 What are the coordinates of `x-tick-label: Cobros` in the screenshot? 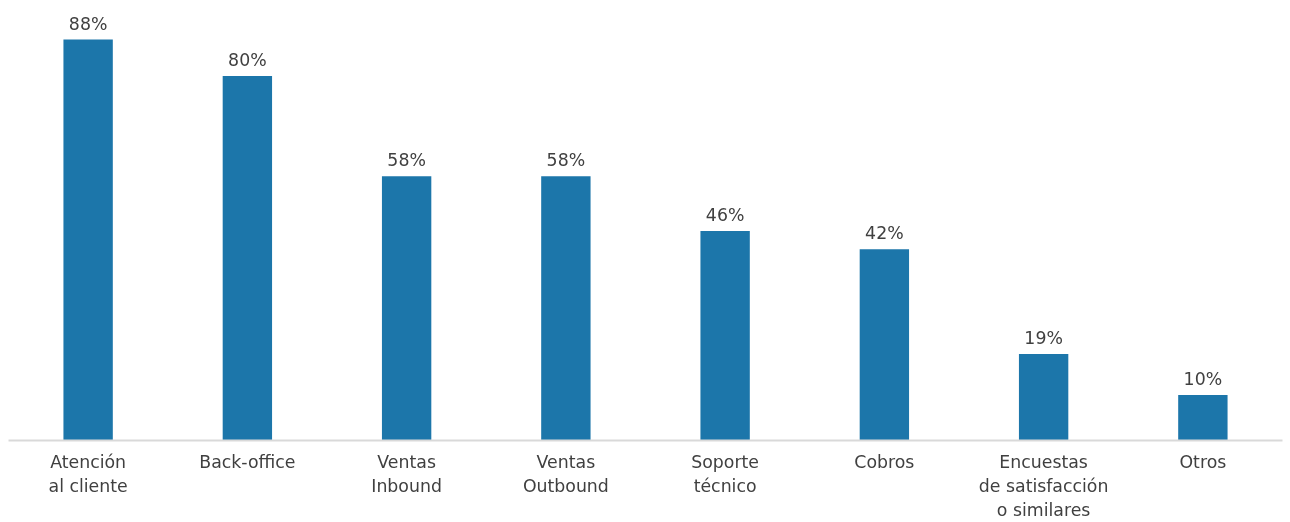 It's located at (884, 461).